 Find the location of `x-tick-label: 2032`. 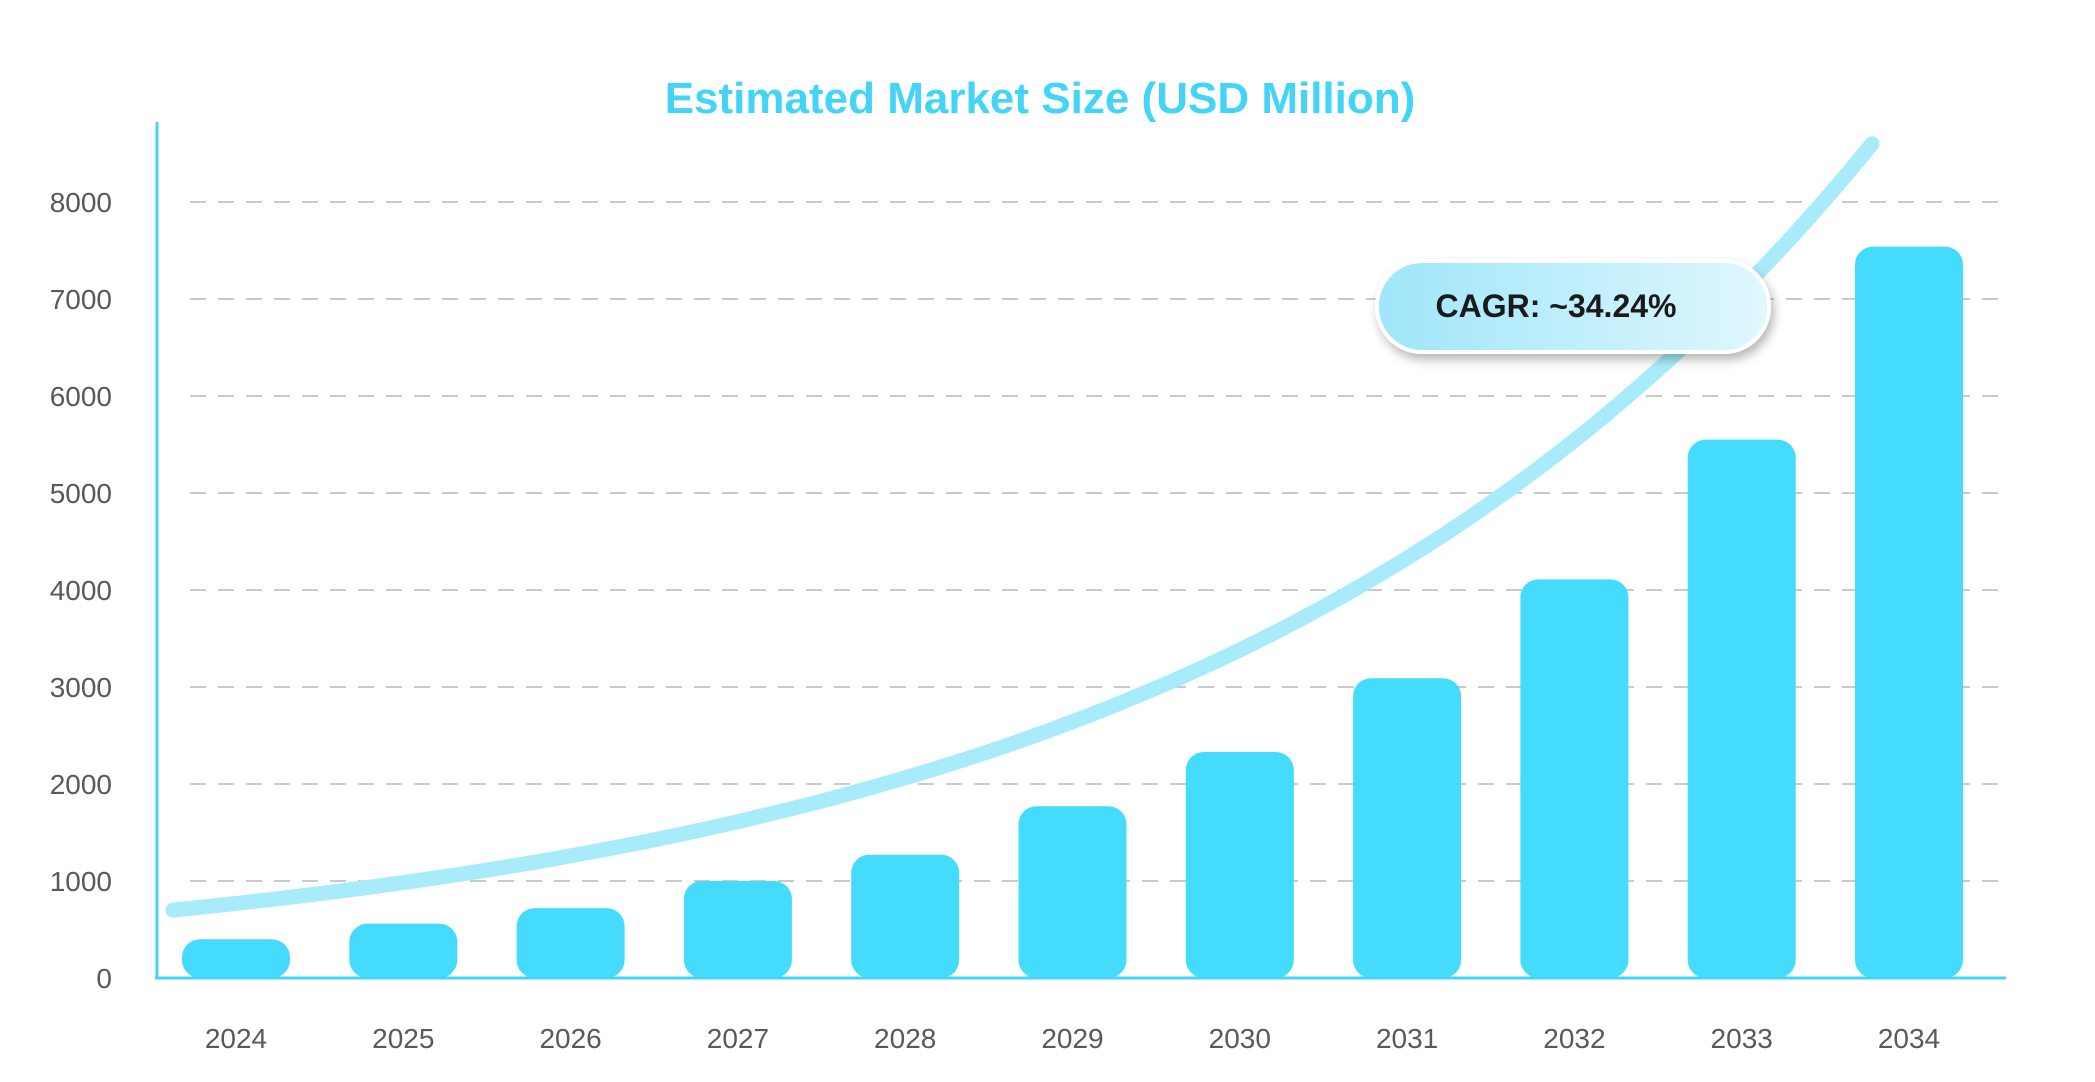

x-tick-label: 2032 is located at coordinates (1574, 1038).